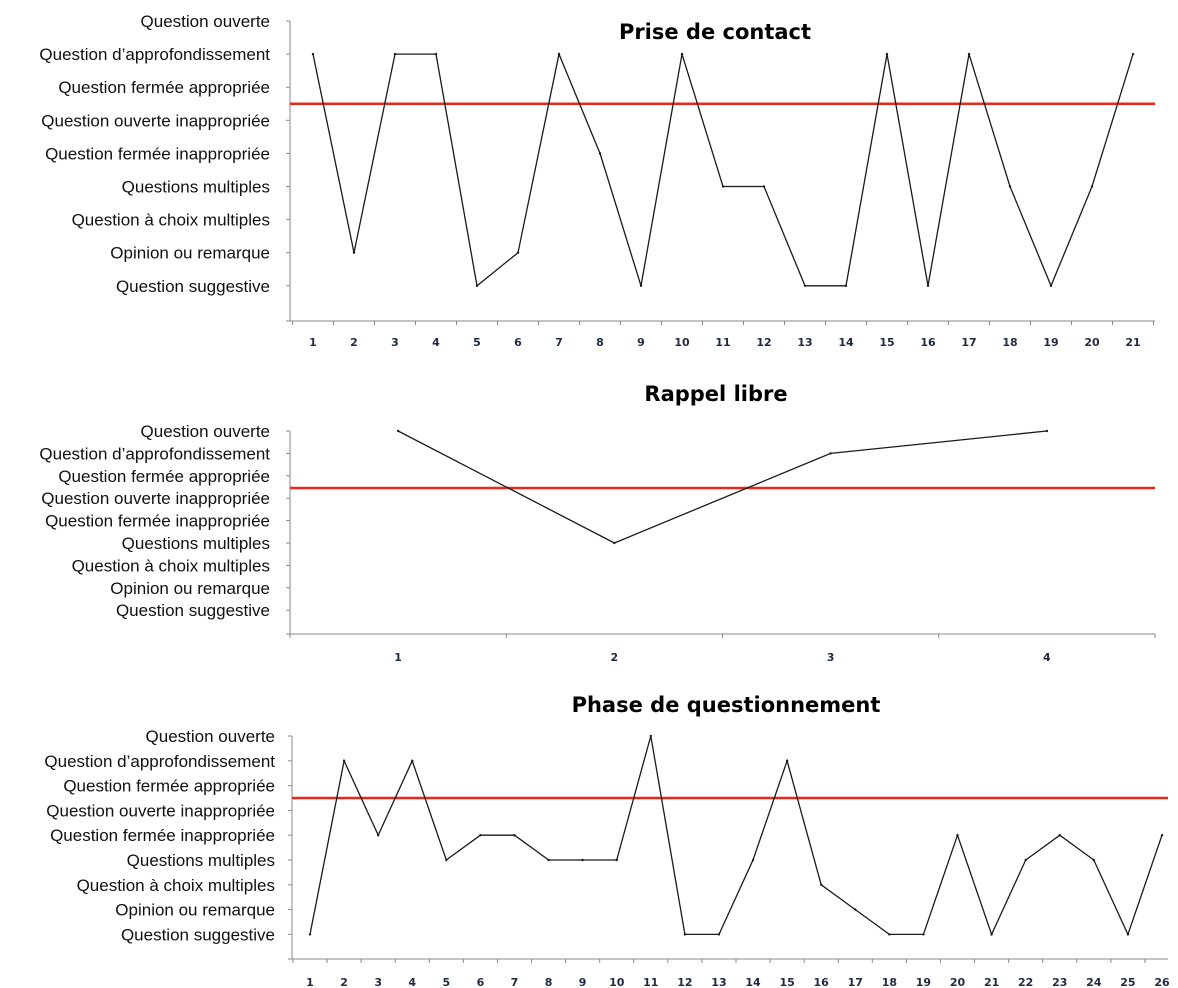  What do you see at coordinates (1059, 982) in the screenshot?
I see `x-tick-label: 23` at bounding box center [1059, 982].